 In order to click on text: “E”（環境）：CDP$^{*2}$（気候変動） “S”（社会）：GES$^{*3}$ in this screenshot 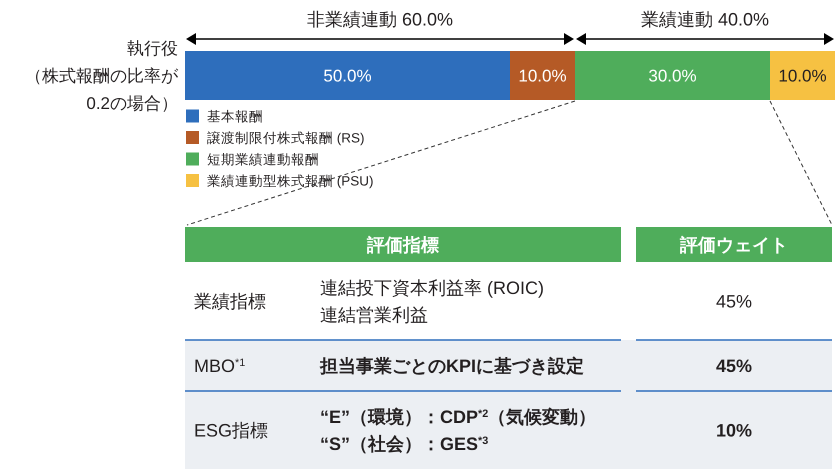, I will do `click(458, 430)`.